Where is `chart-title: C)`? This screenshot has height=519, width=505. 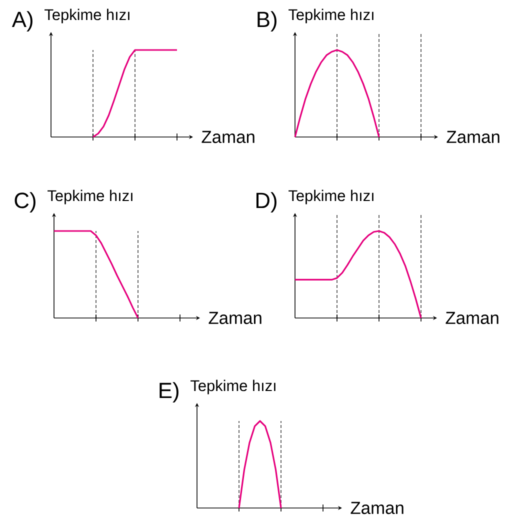 chart-title: C) is located at coordinates (25, 202).